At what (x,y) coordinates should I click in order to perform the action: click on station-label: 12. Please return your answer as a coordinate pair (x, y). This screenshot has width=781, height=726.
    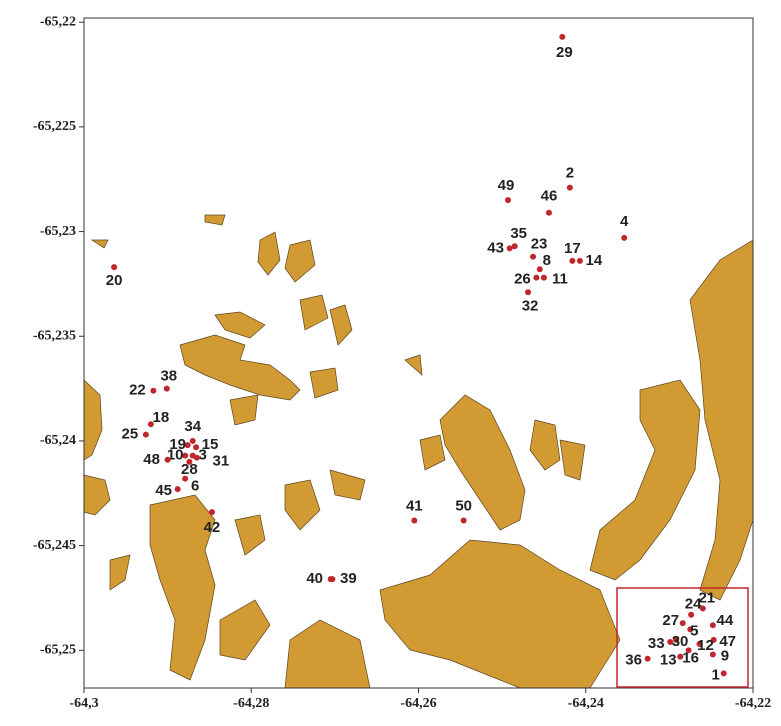
    Looking at the image, I should click on (705, 645).